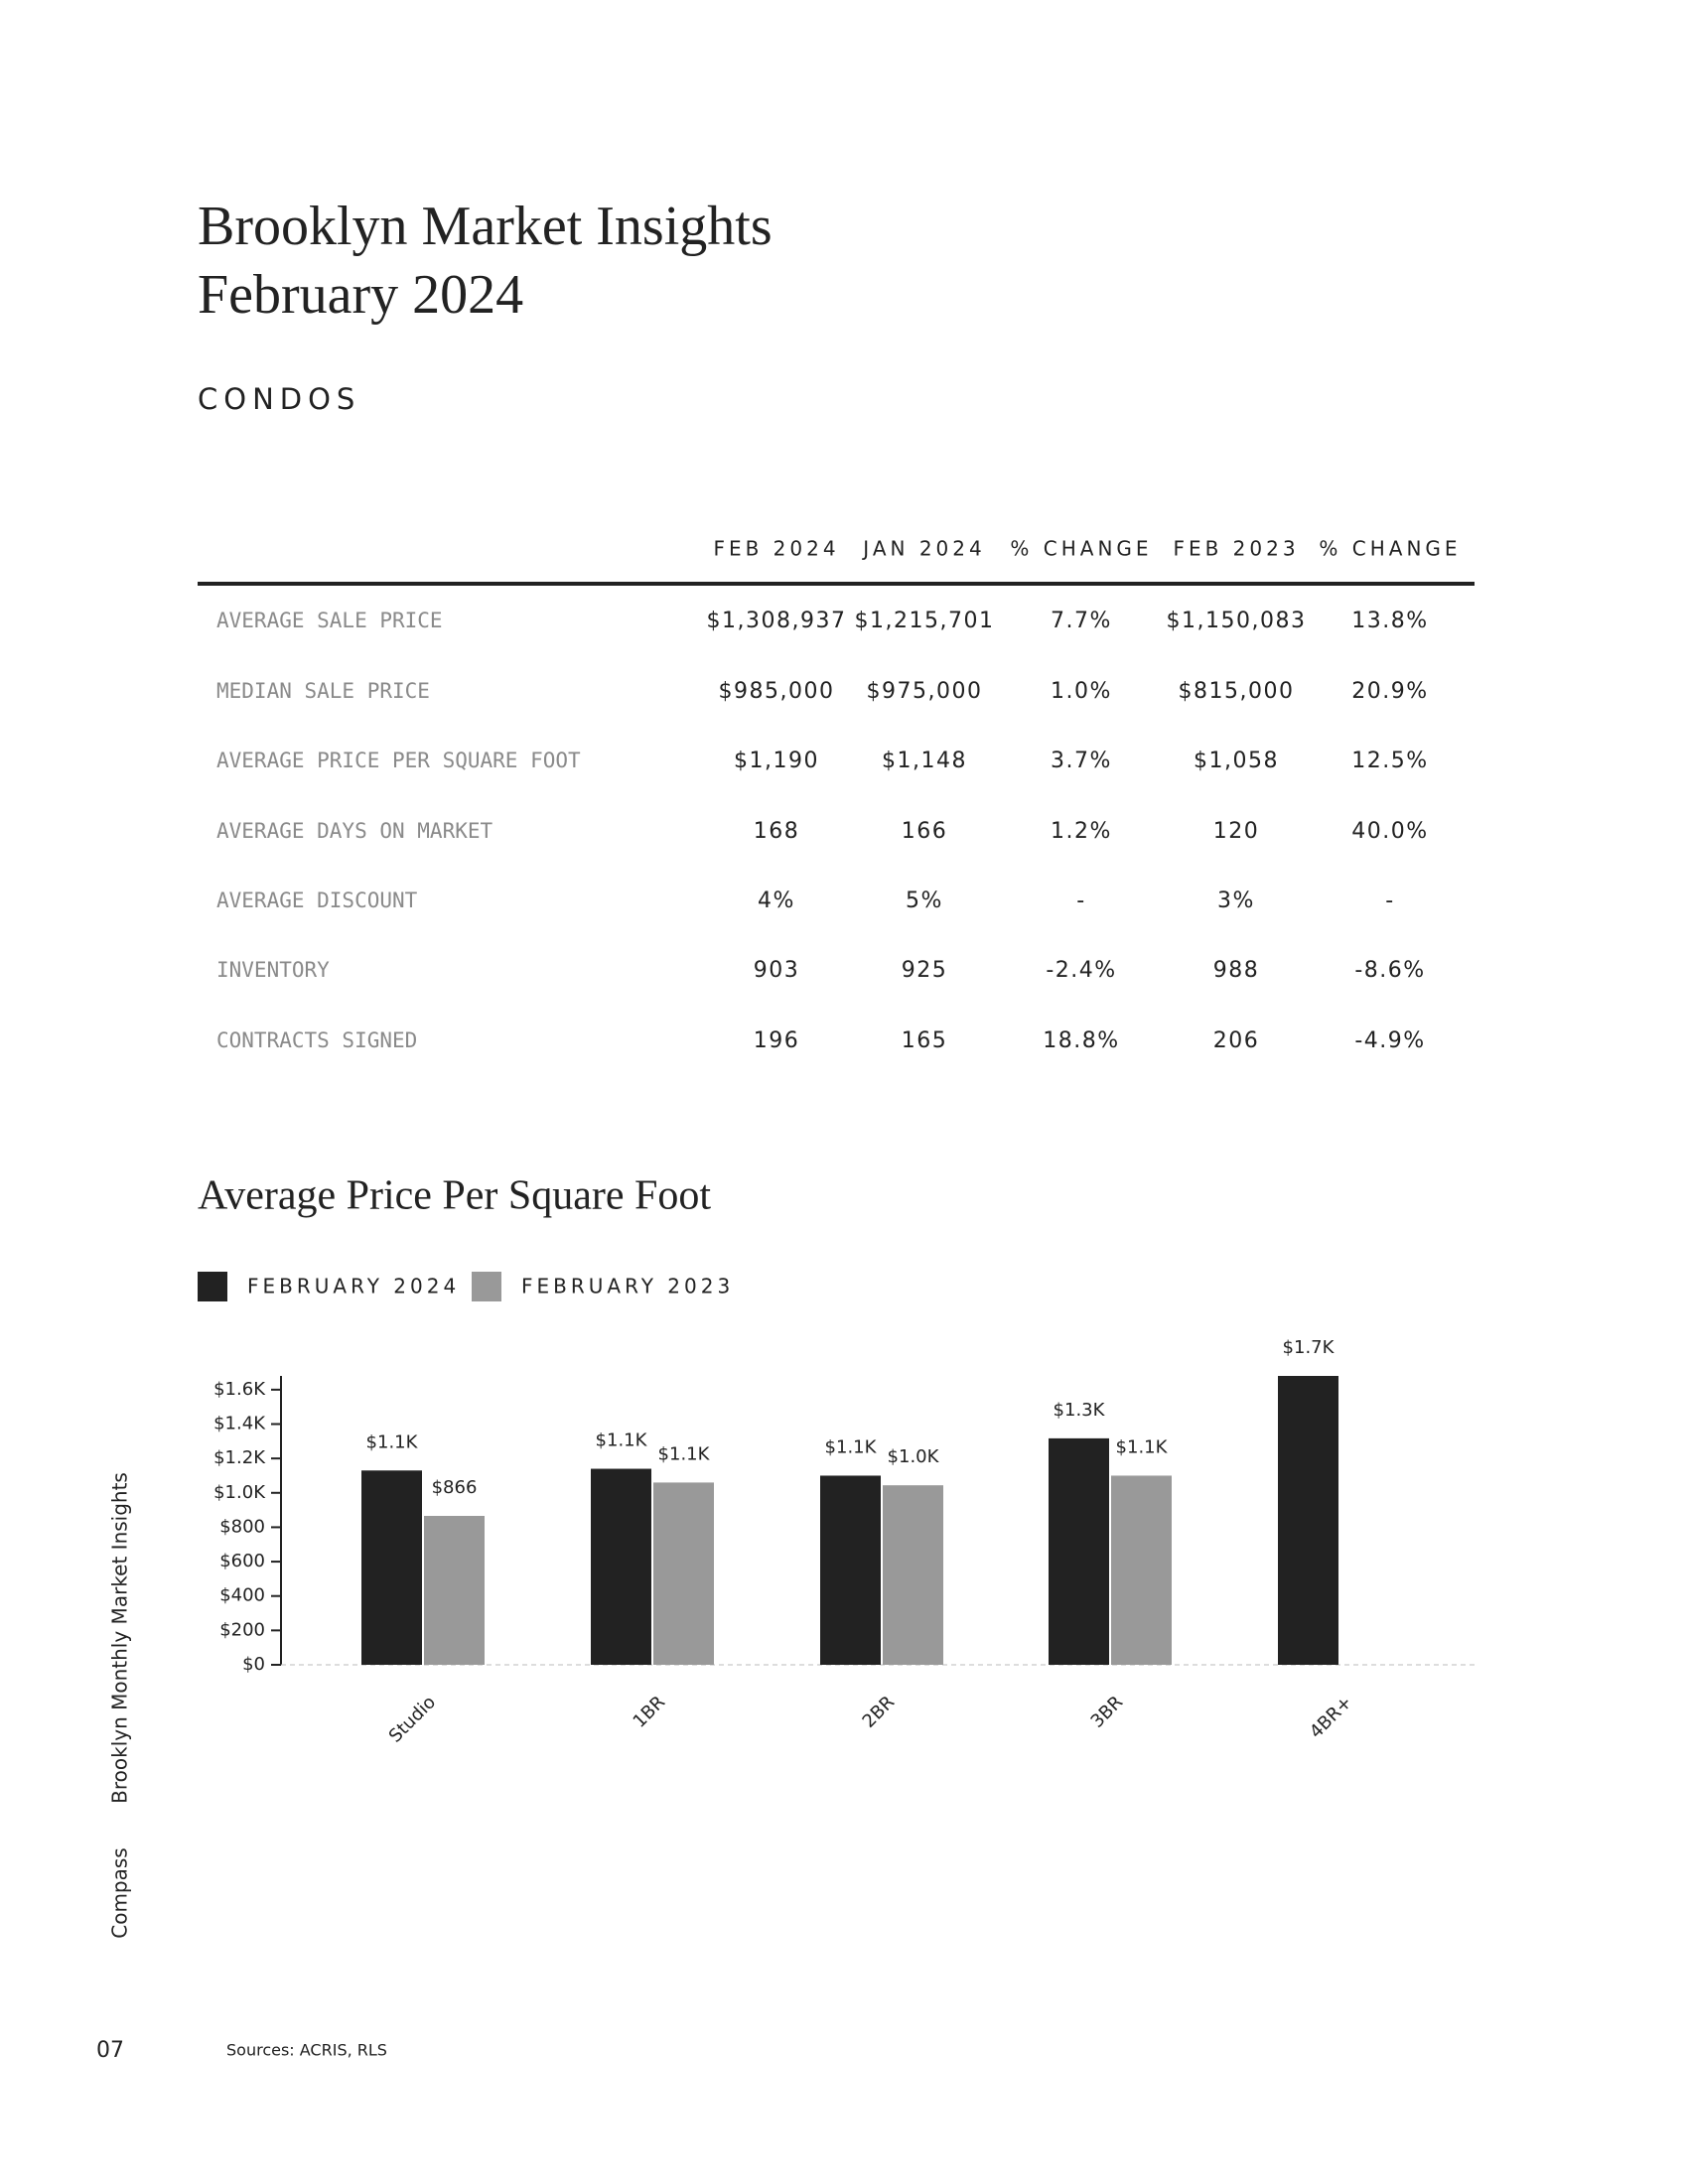 This screenshot has height=2184, width=1688. What do you see at coordinates (1331, 1717) in the screenshot?
I see `x-tick-label: 4BR+` at bounding box center [1331, 1717].